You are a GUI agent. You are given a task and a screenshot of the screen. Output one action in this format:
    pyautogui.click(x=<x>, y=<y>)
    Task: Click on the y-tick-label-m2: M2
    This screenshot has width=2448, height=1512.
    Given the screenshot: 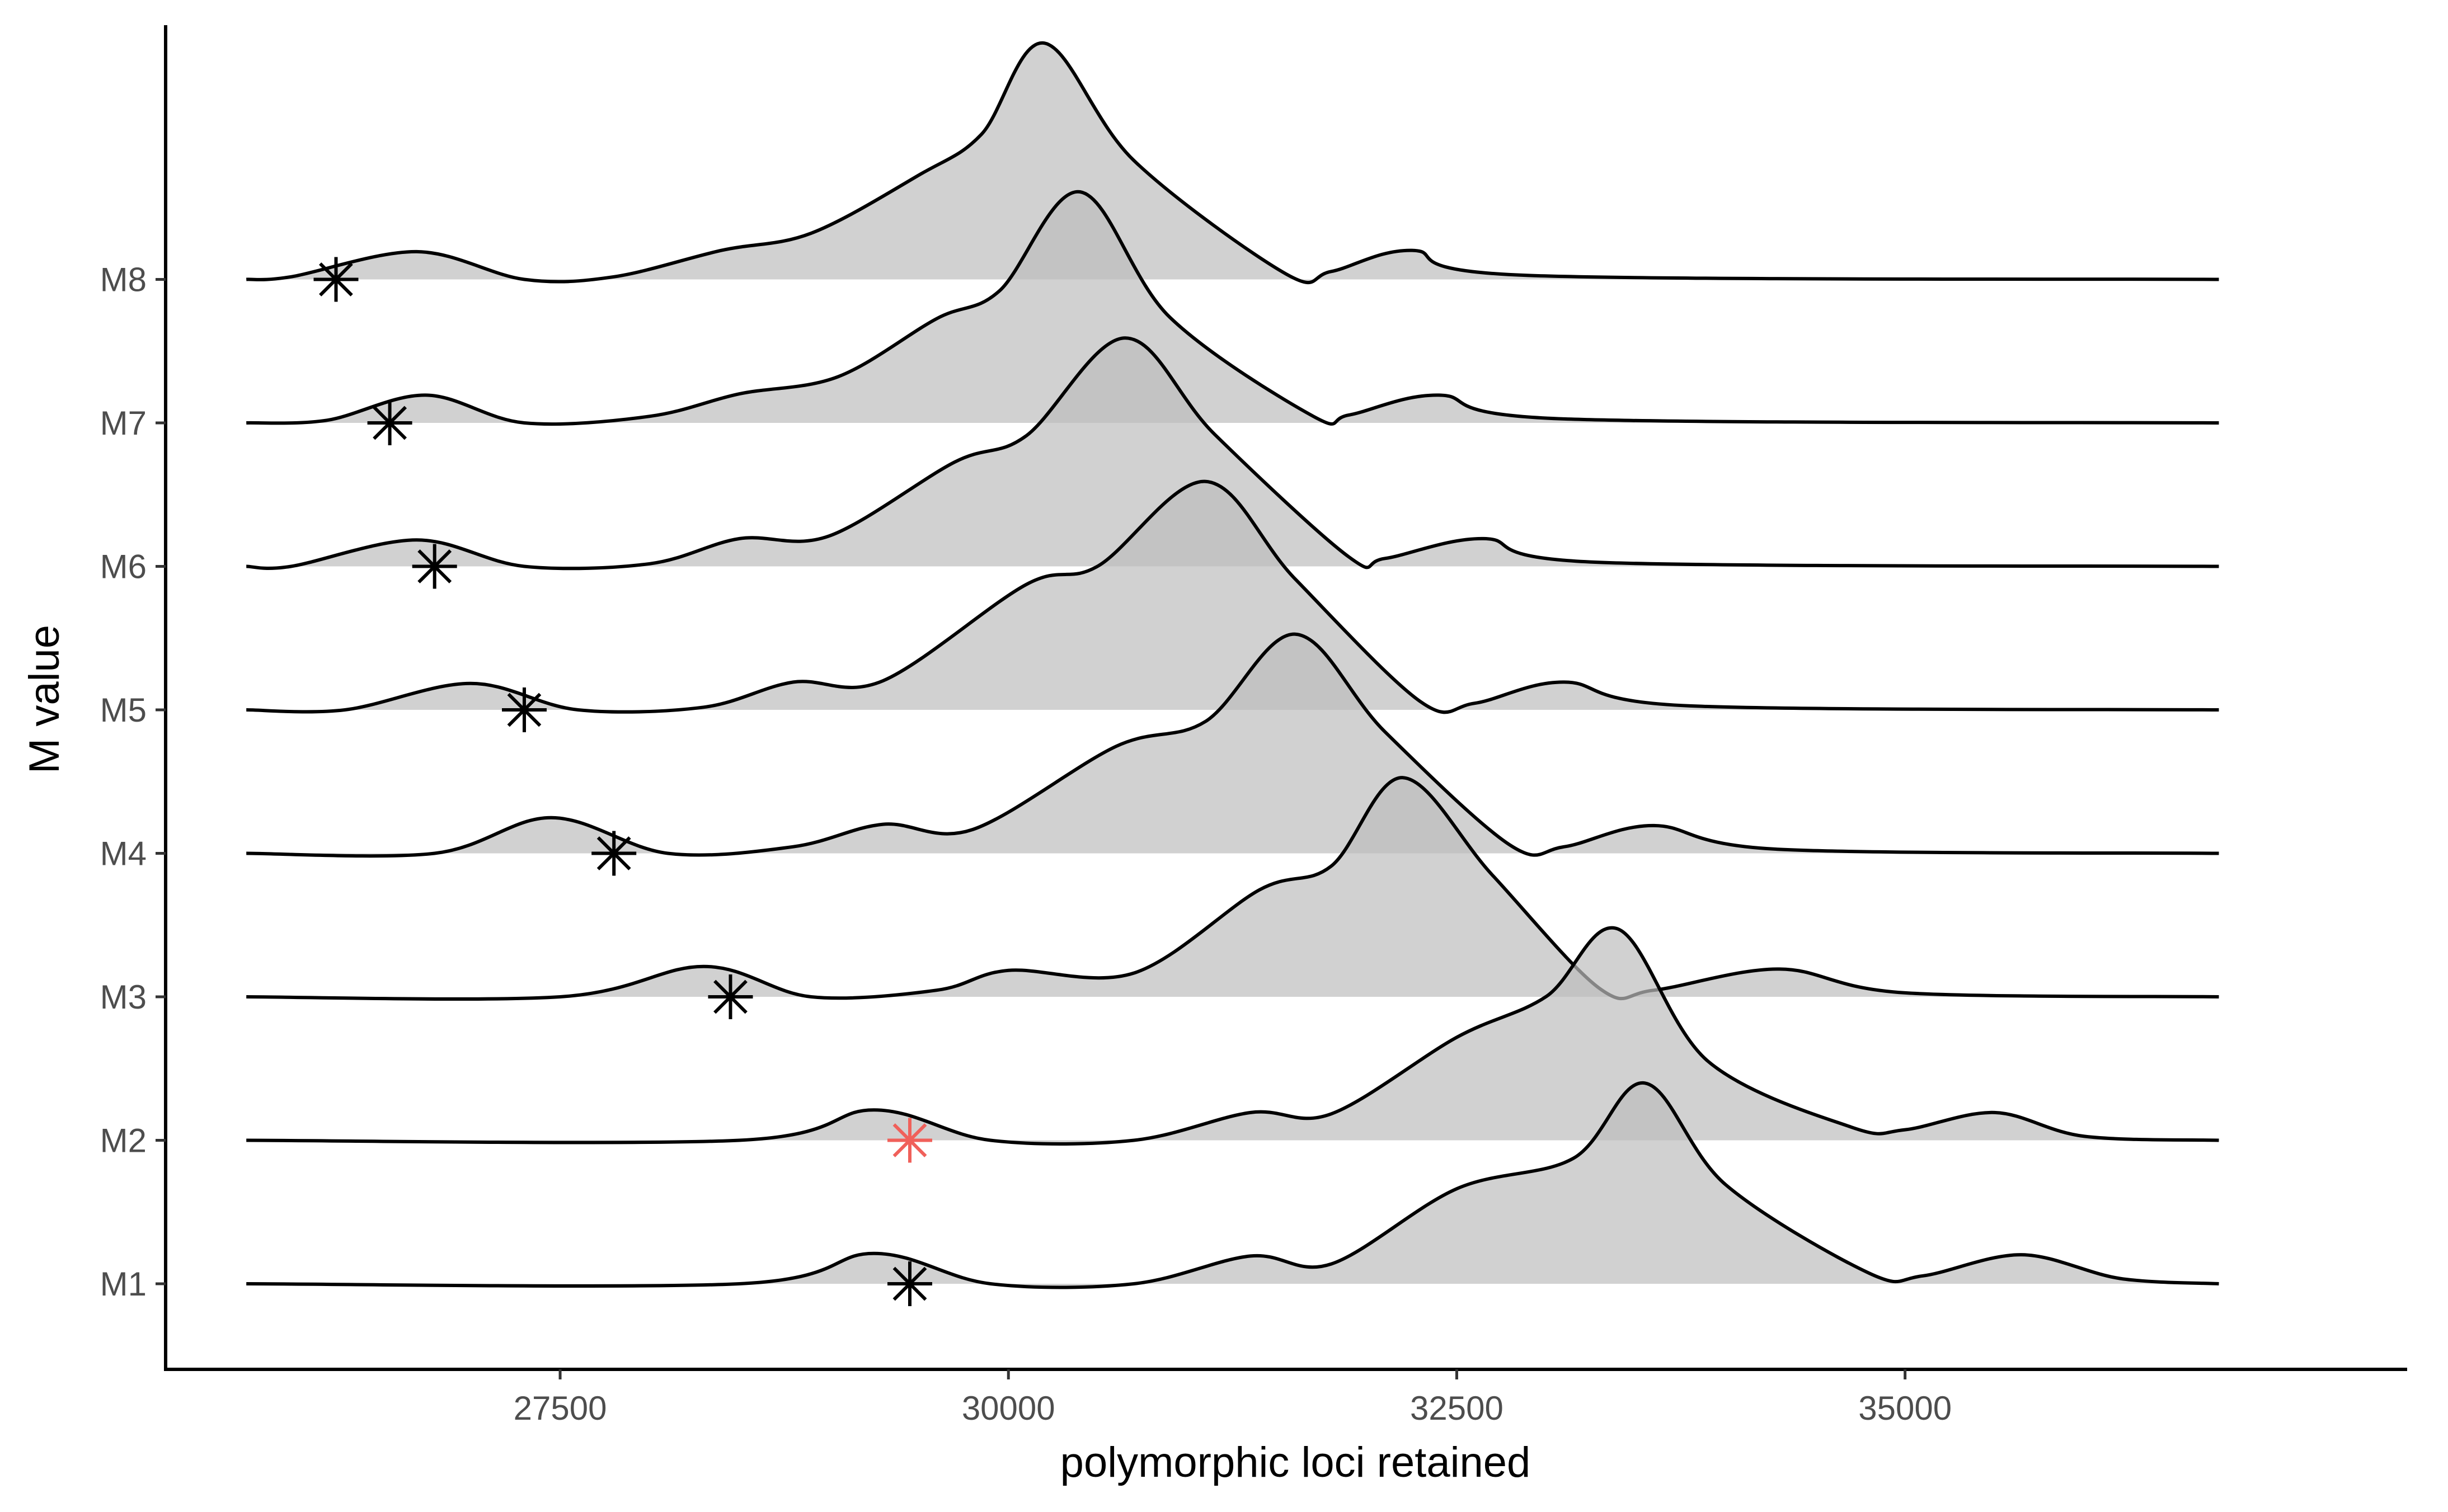 What is the action you would take?
    pyautogui.click(x=123, y=1141)
    